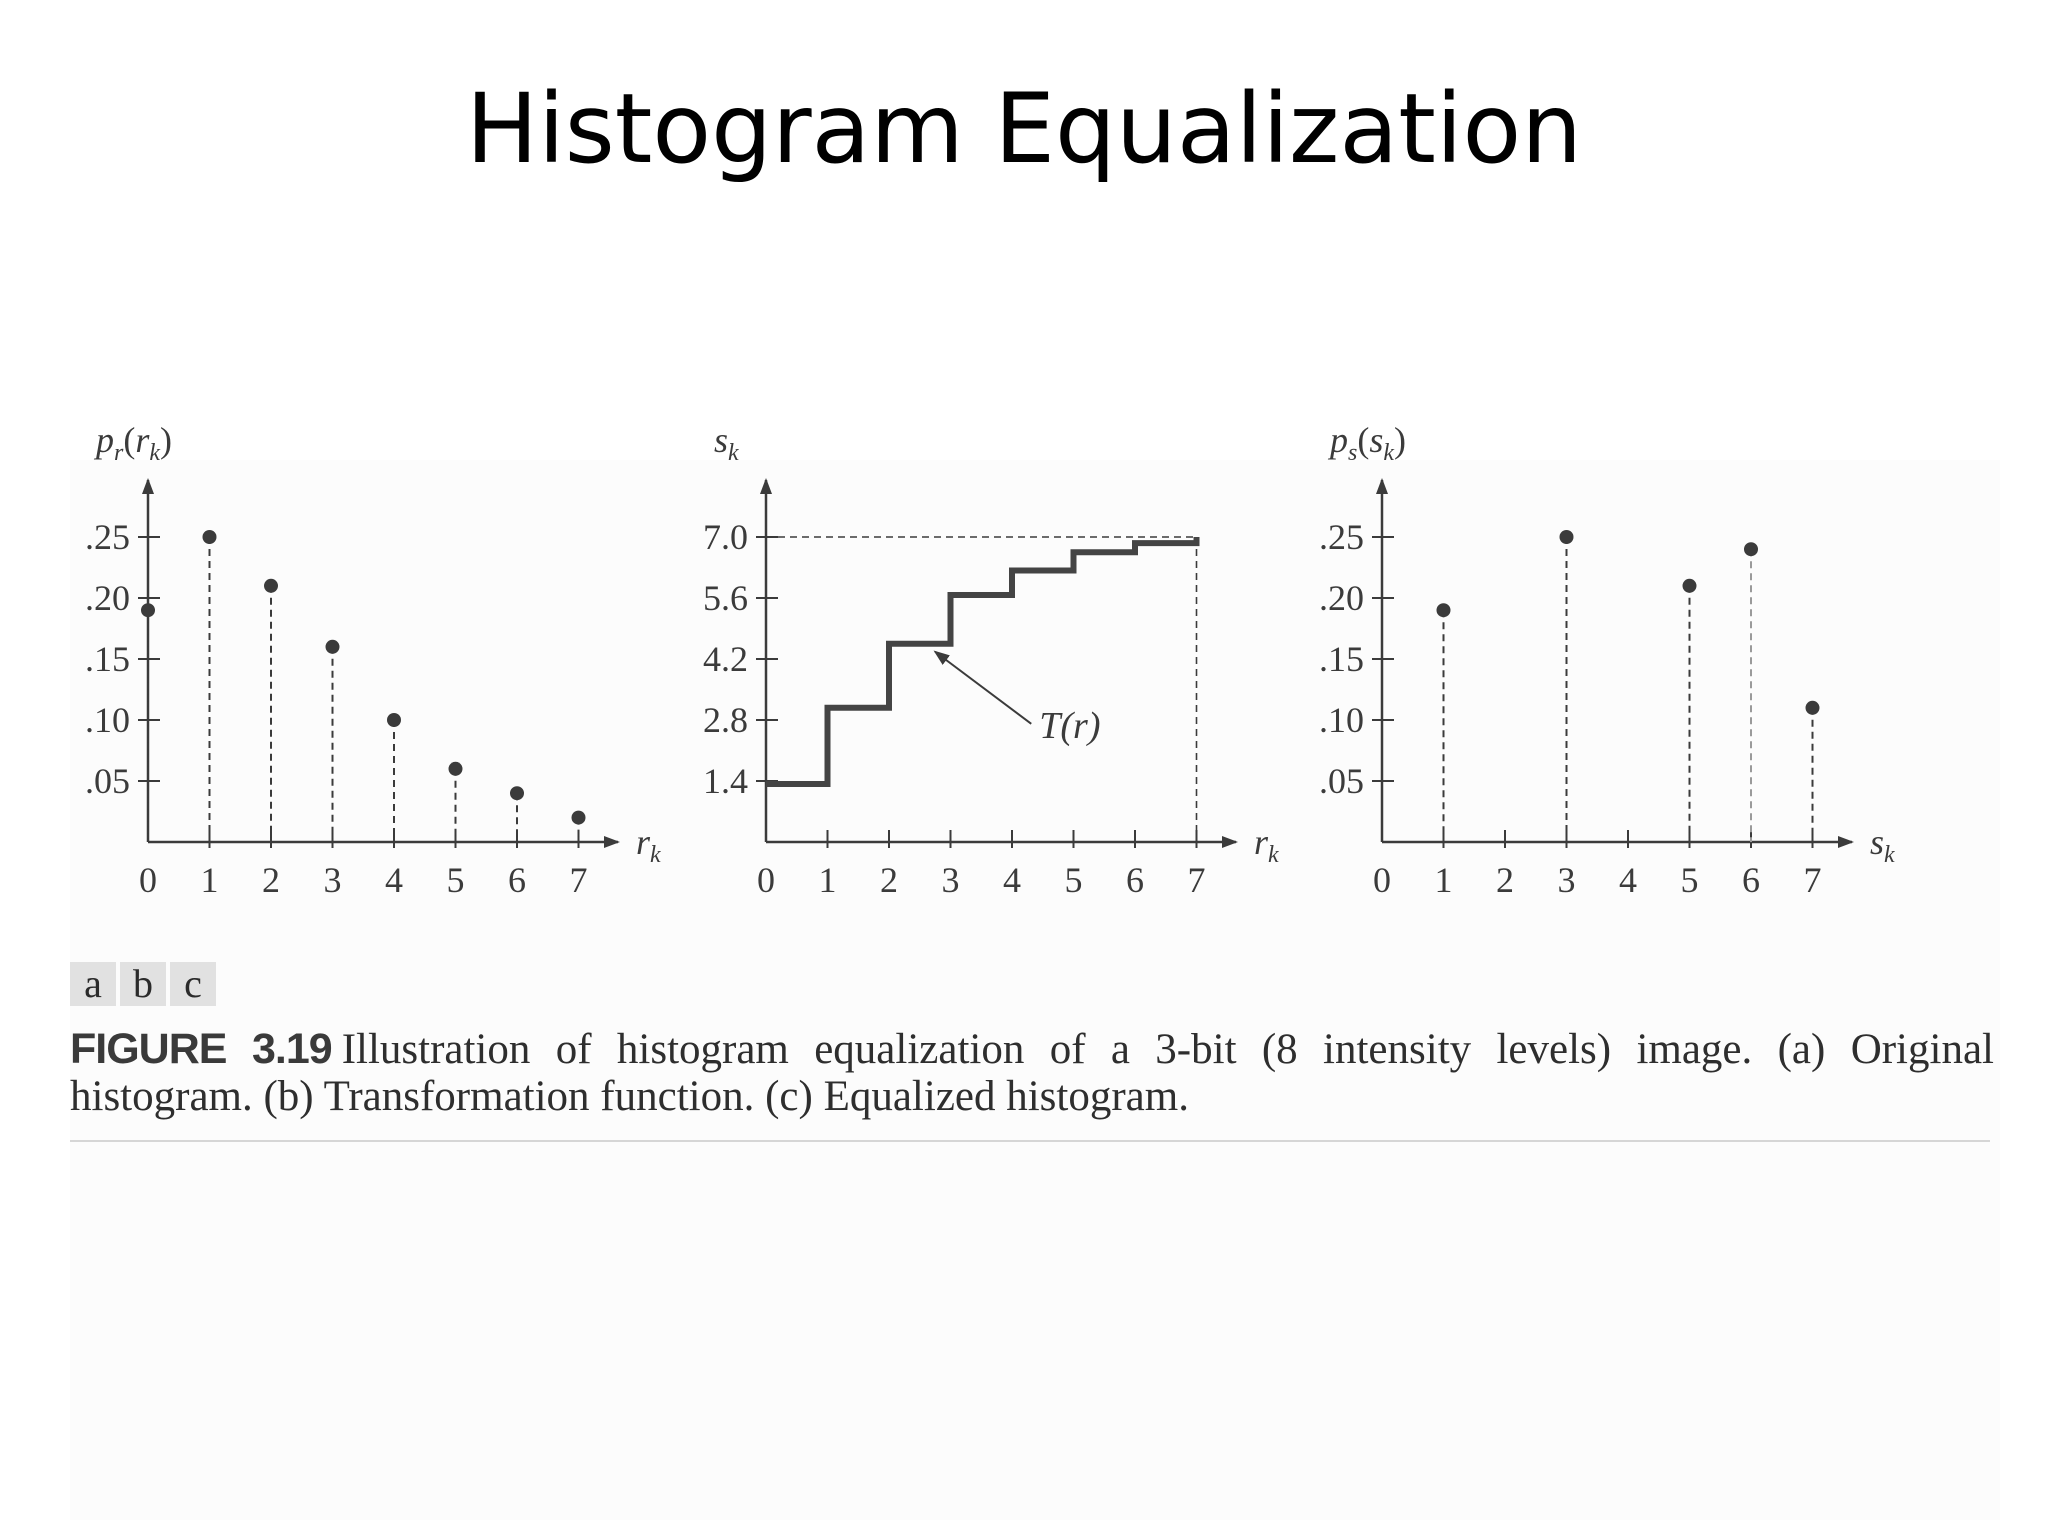  What do you see at coordinates (1366, 443) in the screenshot?
I see `y-axis-label: ps(sk)` at bounding box center [1366, 443].